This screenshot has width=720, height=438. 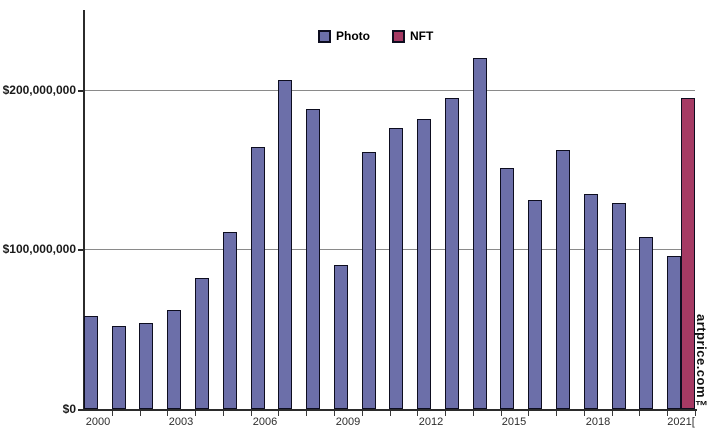 I want to click on photo-bar-2013, so click(x=452, y=253).